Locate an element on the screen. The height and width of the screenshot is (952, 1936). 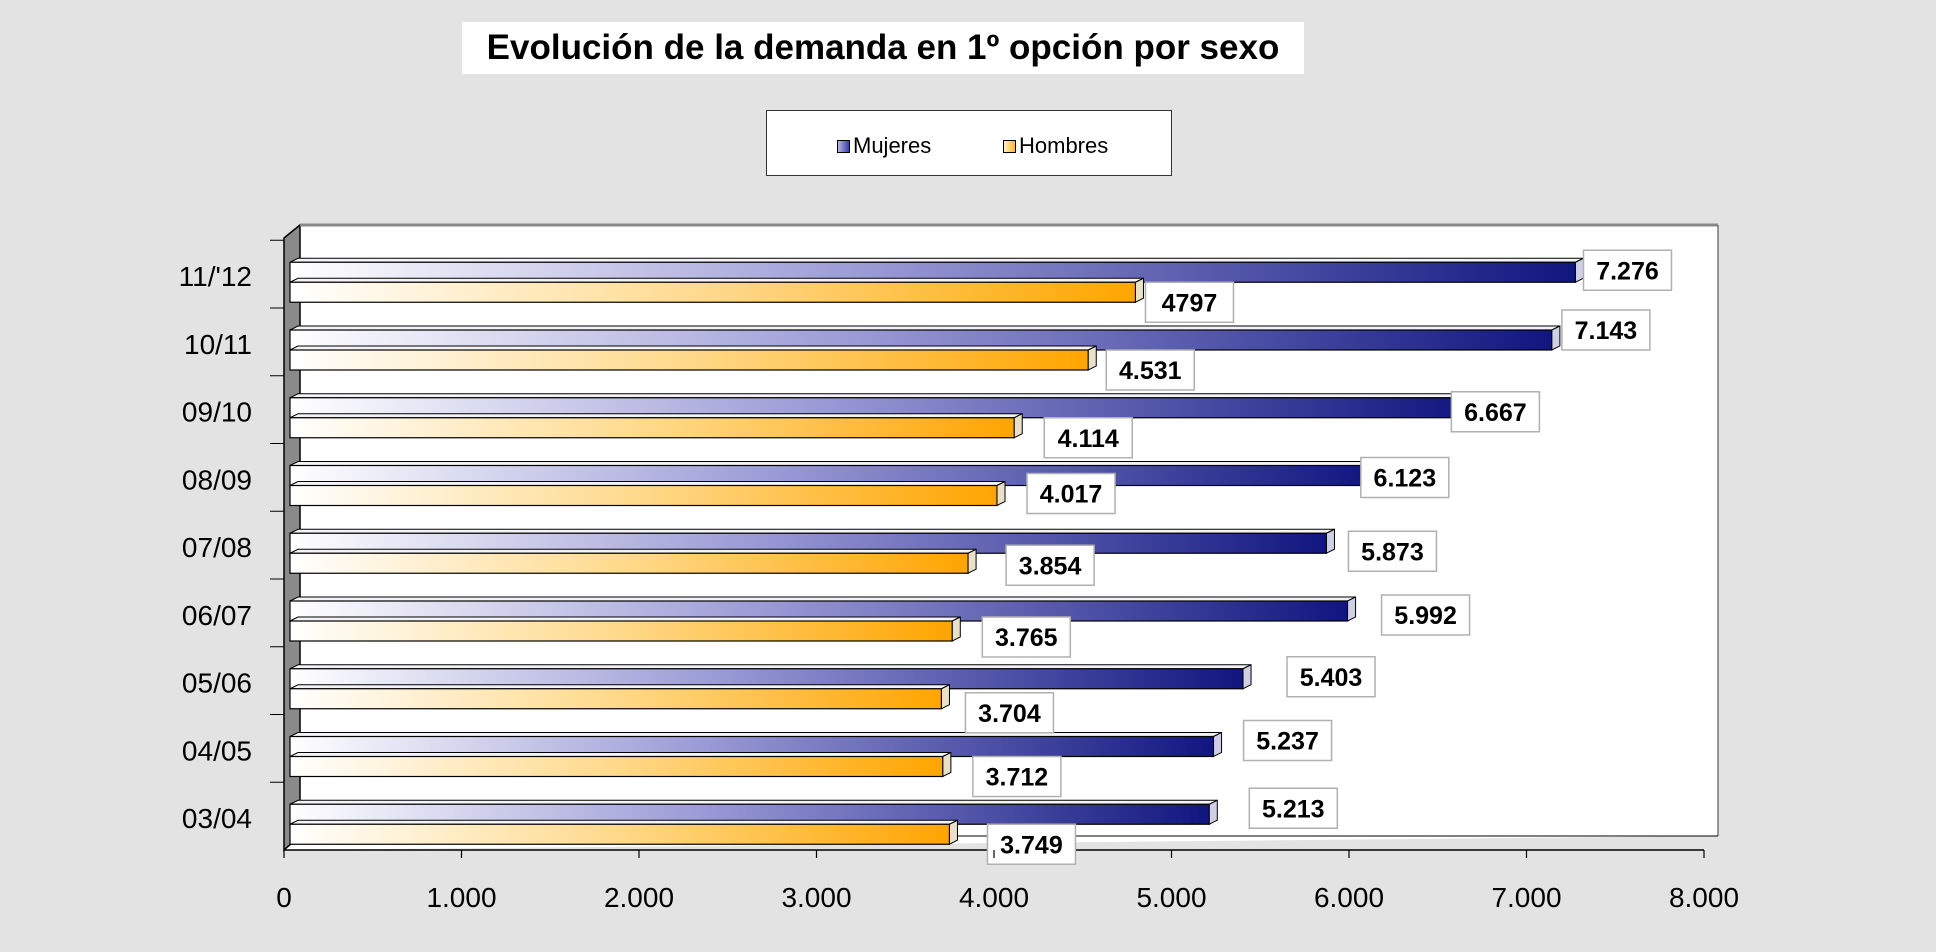
x-tick-label-4: 4.000 is located at coordinates (994, 897).